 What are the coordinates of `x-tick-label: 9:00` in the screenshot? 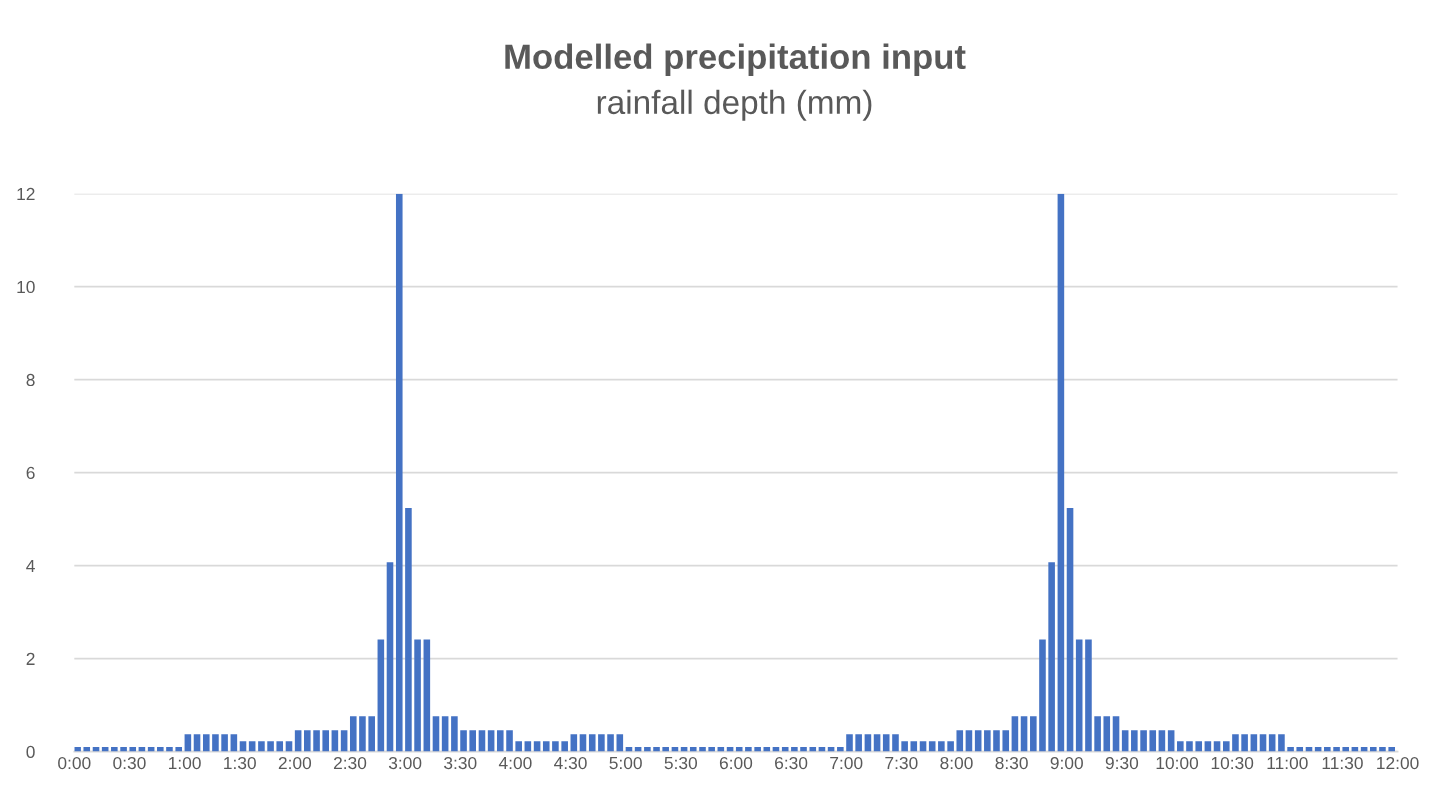 It's located at (1066, 763).